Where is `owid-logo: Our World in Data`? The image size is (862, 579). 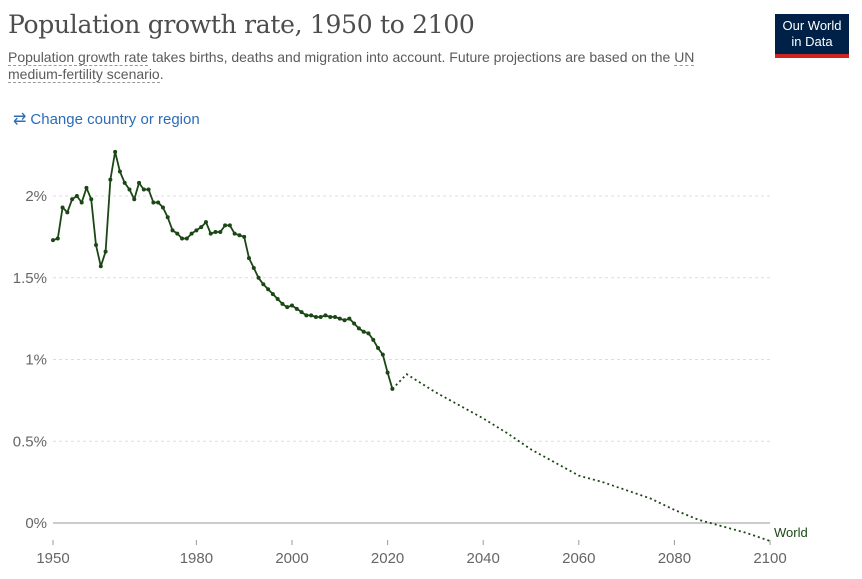
owid-logo: Our World in Data is located at coordinates (812, 36).